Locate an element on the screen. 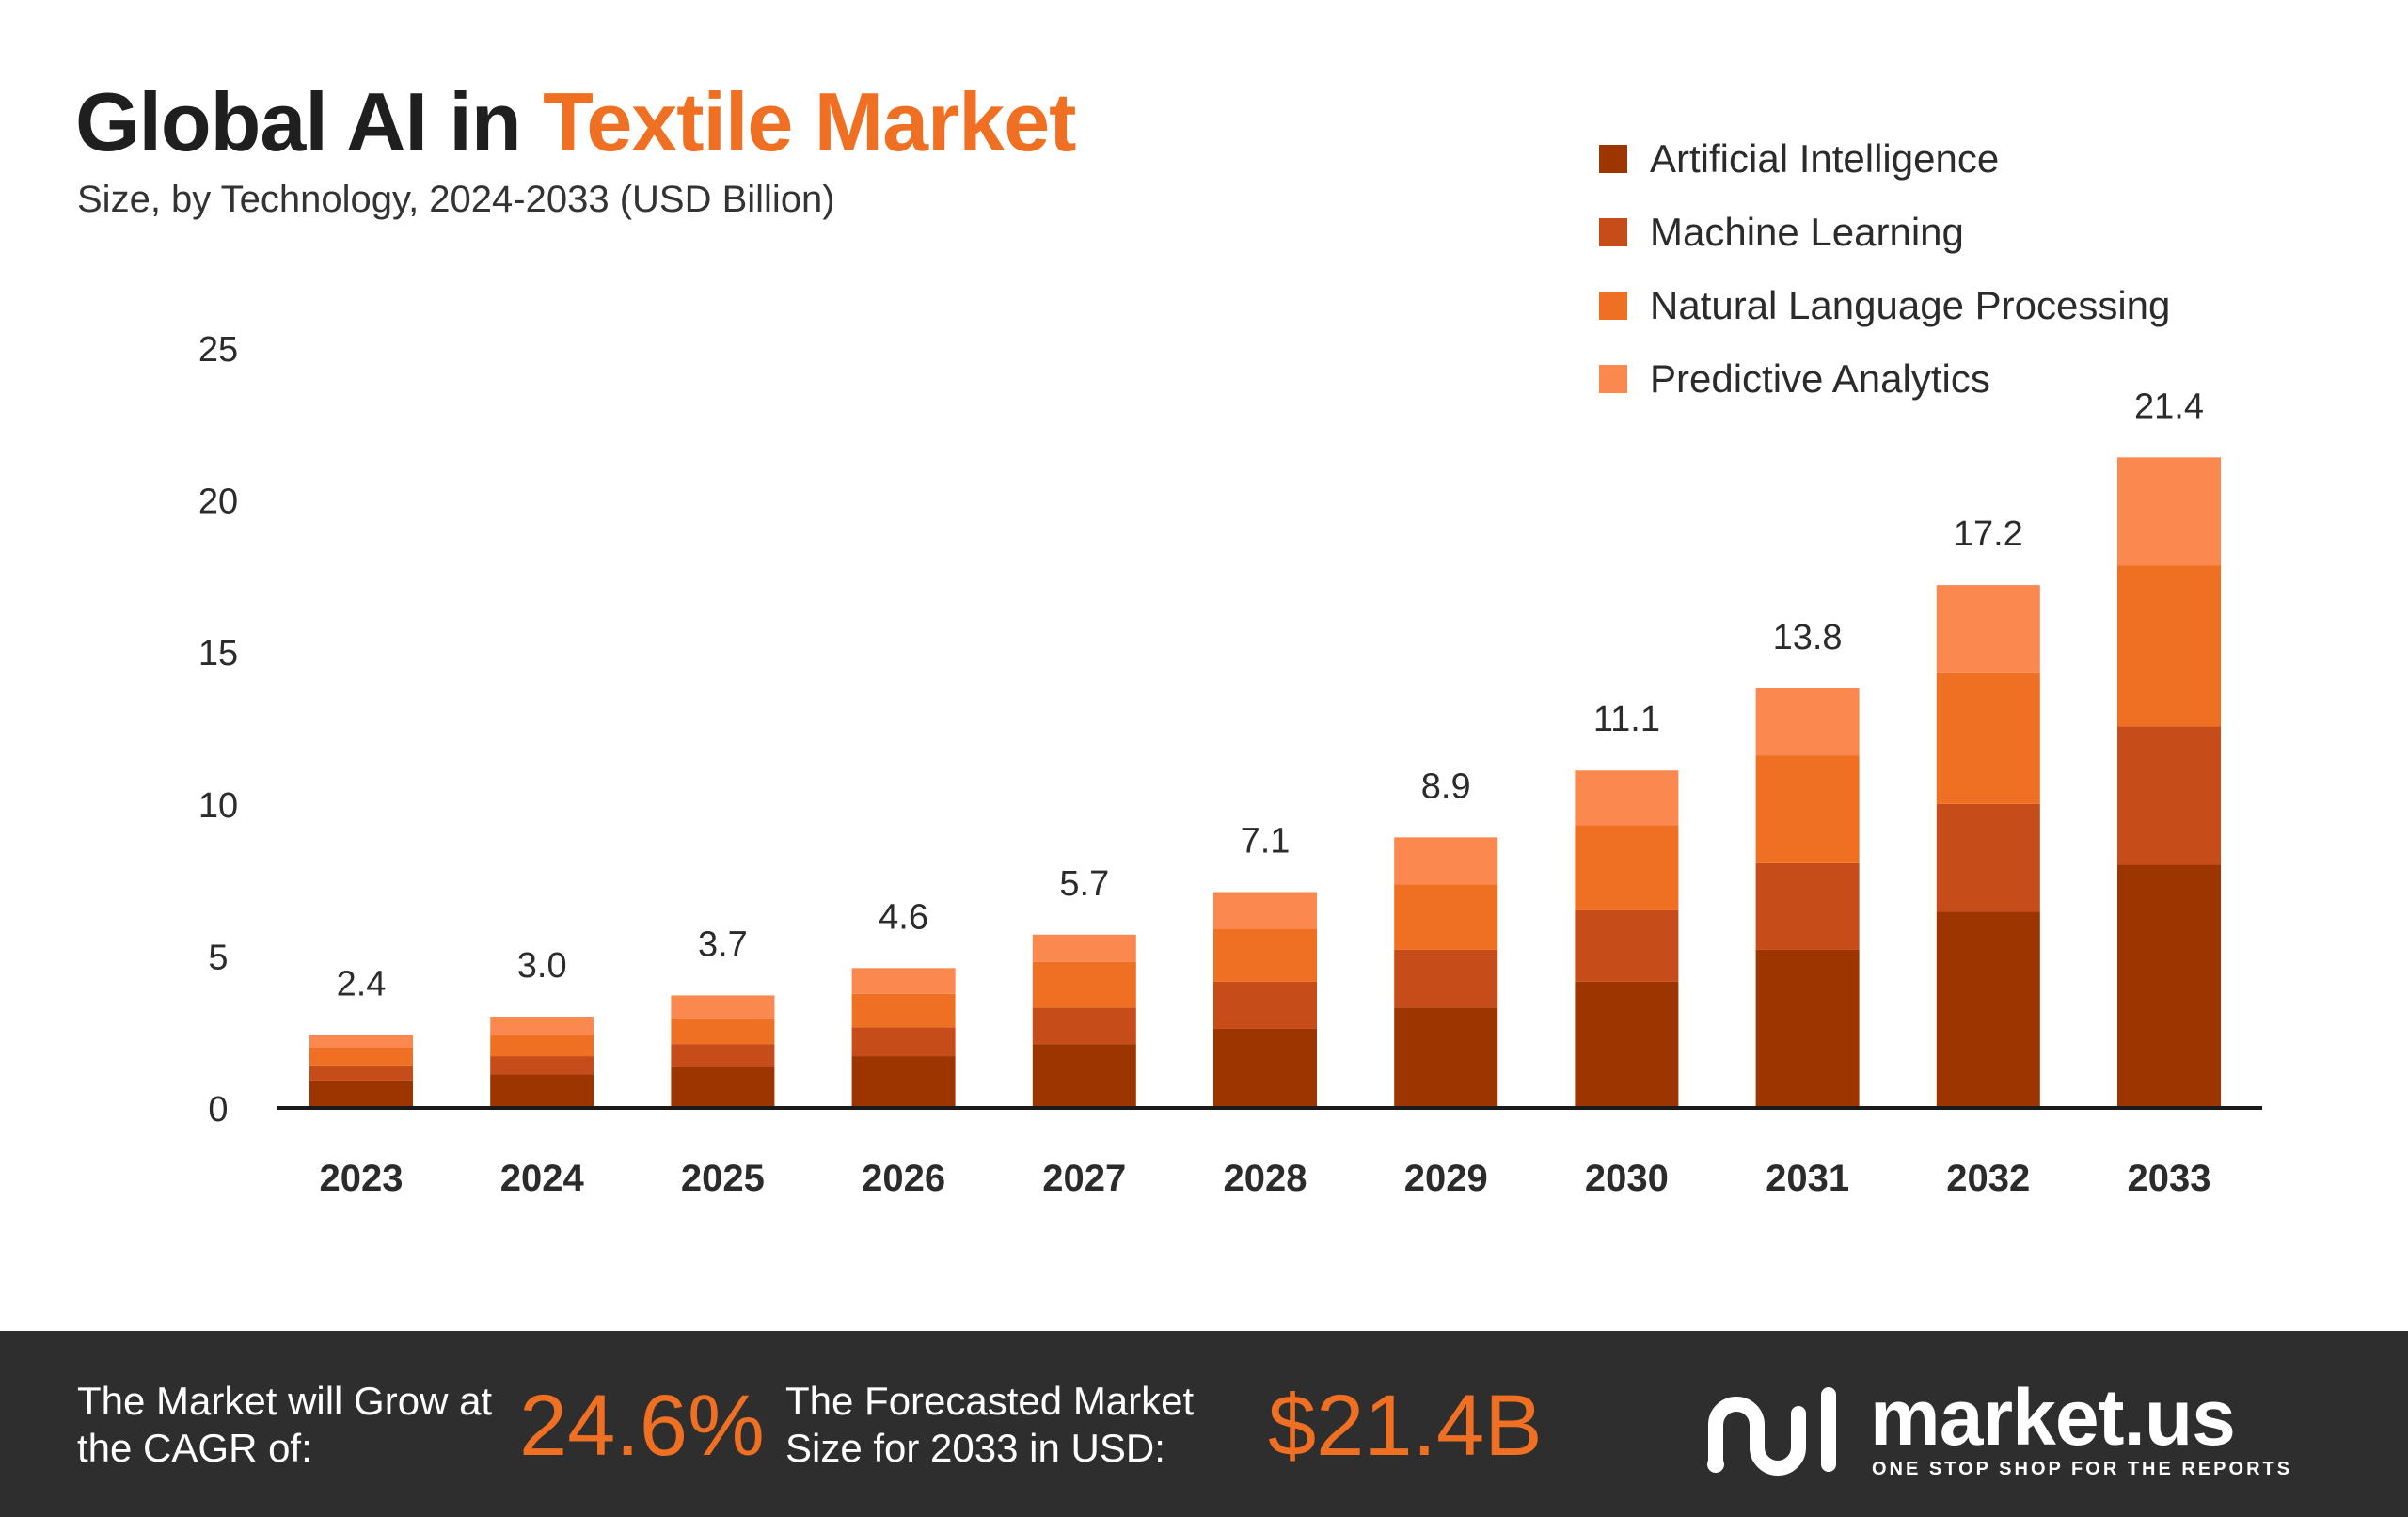 This screenshot has height=1517, width=2408. chart-title: Global AI in Textile Market is located at coordinates (576, 121).